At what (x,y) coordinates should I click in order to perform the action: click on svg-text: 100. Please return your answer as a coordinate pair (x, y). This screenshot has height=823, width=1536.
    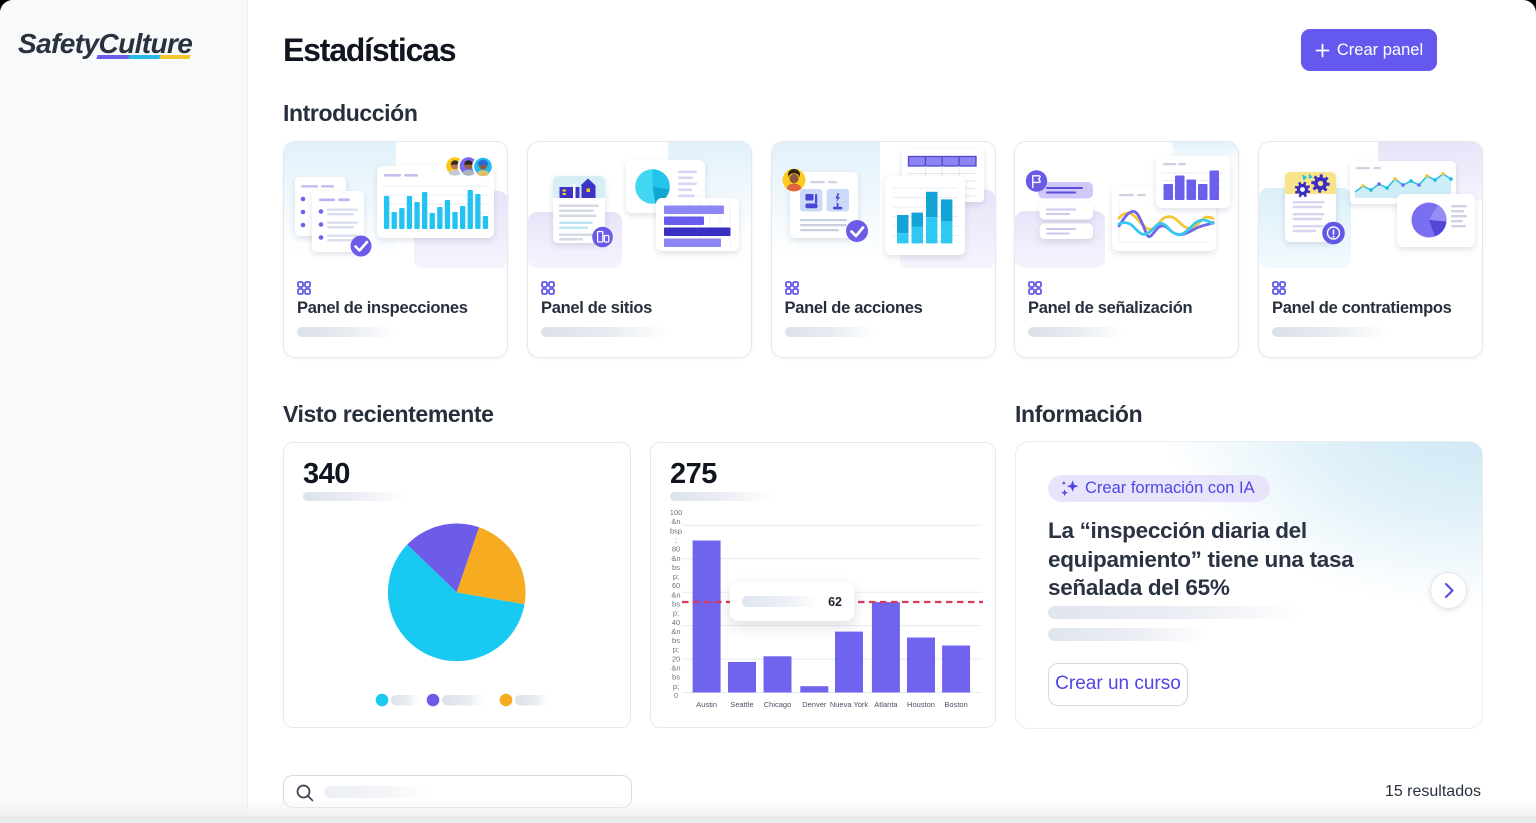
    Looking at the image, I should click on (676, 512).